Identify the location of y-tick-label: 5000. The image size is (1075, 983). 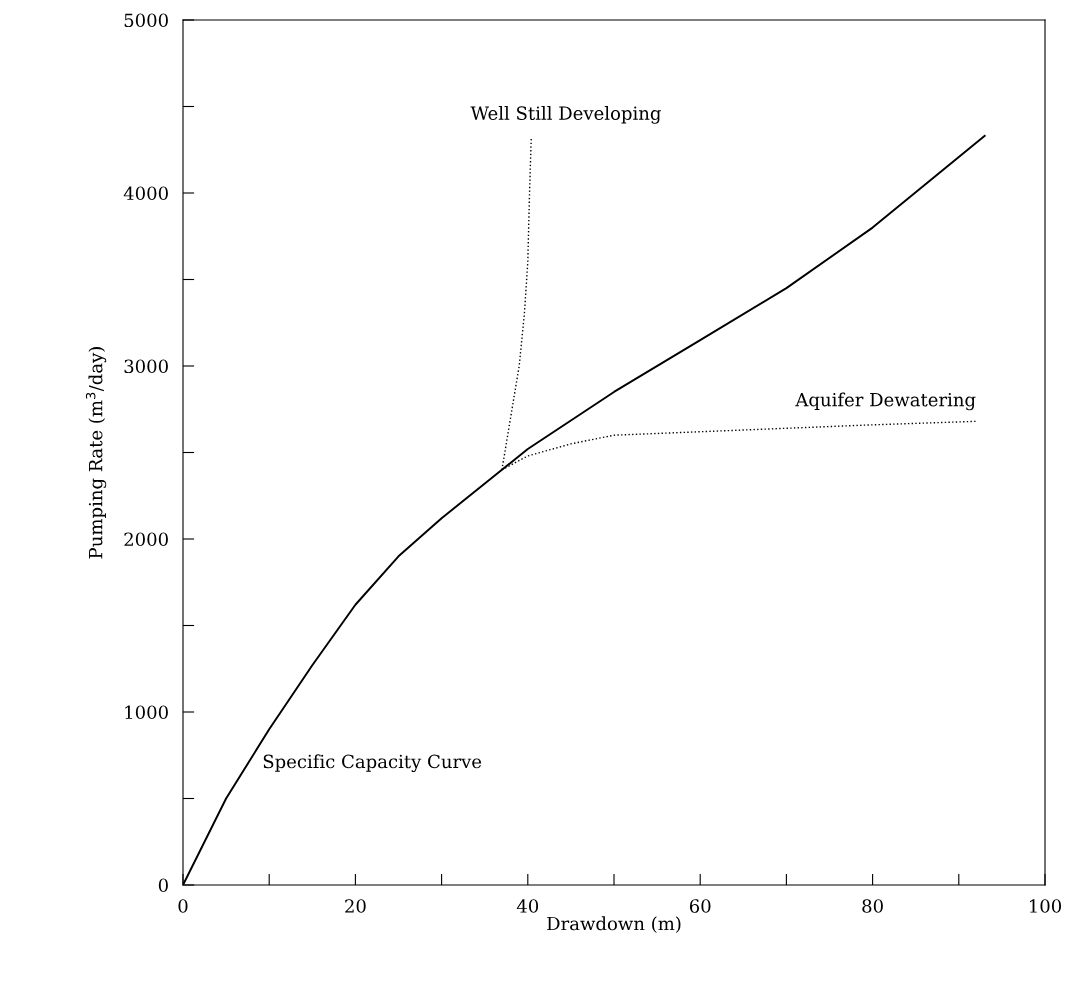
(146, 20).